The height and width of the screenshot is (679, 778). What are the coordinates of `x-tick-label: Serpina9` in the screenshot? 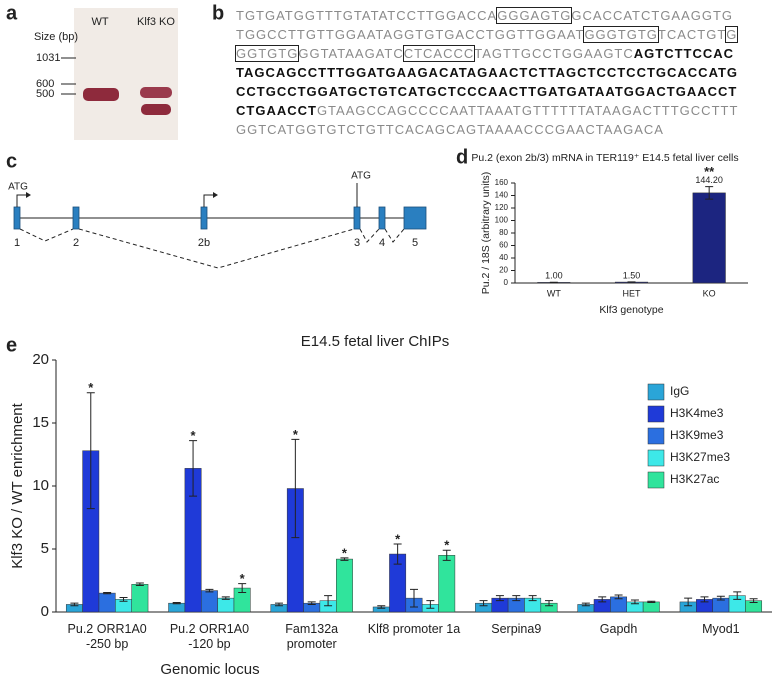 It's located at (516, 629).